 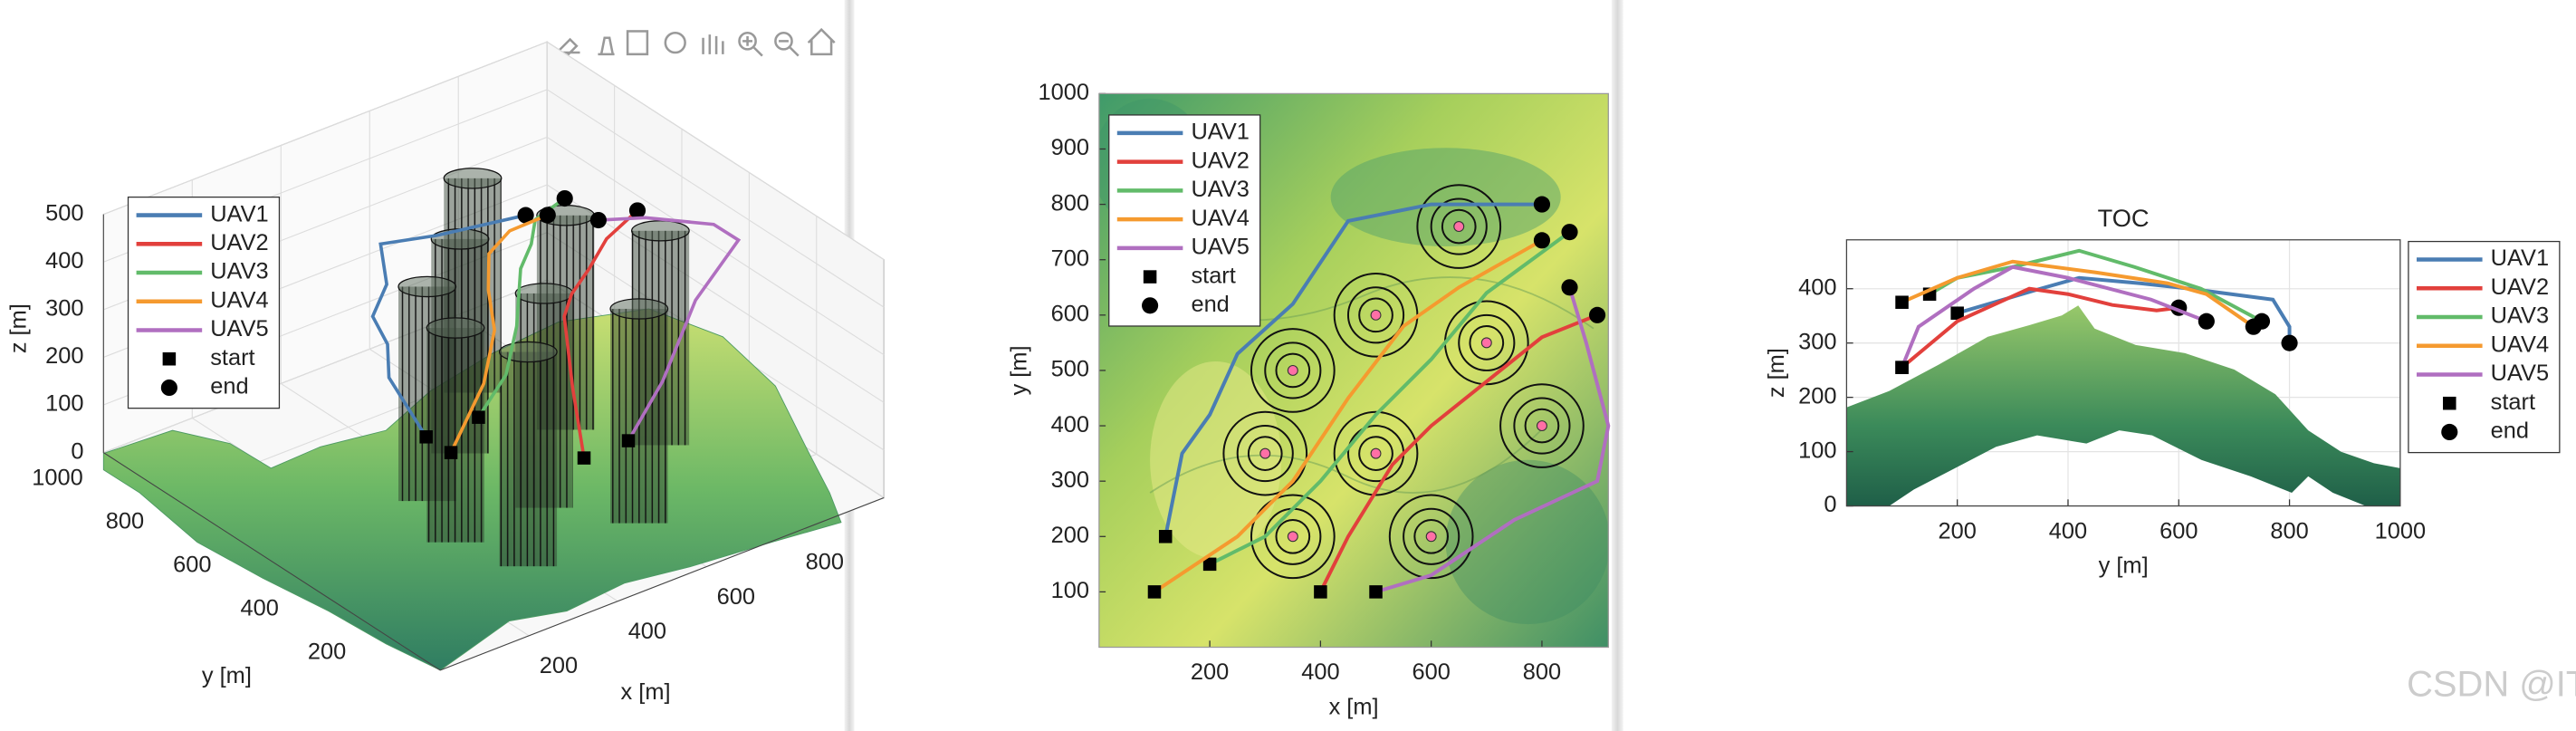 I want to click on pan-icon, so click(x=713, y=44).